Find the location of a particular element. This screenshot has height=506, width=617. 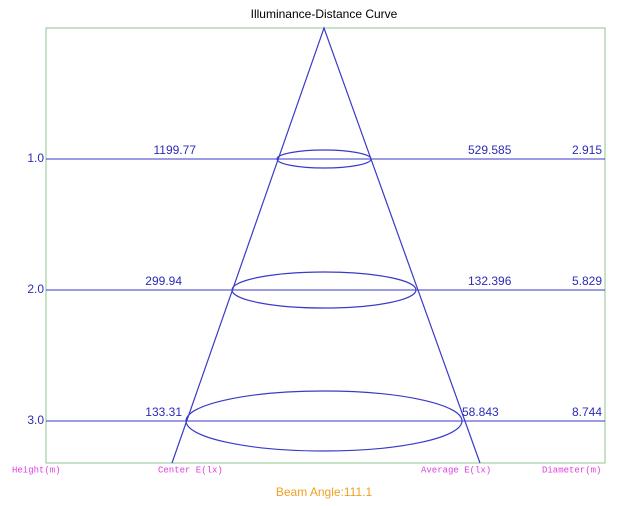

average-e: 529.585 is located at coordinates (490, 150).